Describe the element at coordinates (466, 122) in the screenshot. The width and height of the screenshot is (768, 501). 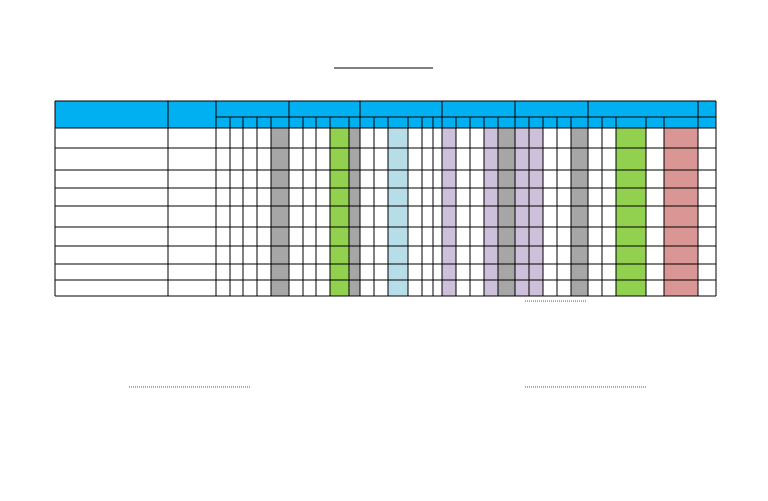
I see `subheader-band` at that location.